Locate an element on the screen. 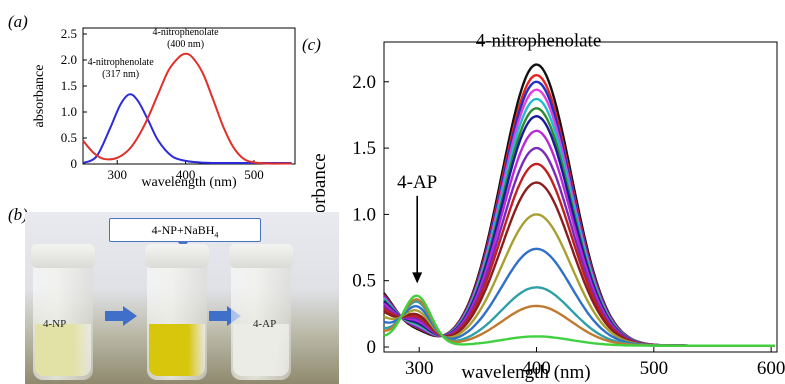  panel-c-y-tick-label: 1.5 is located at coordinates (364, 148).